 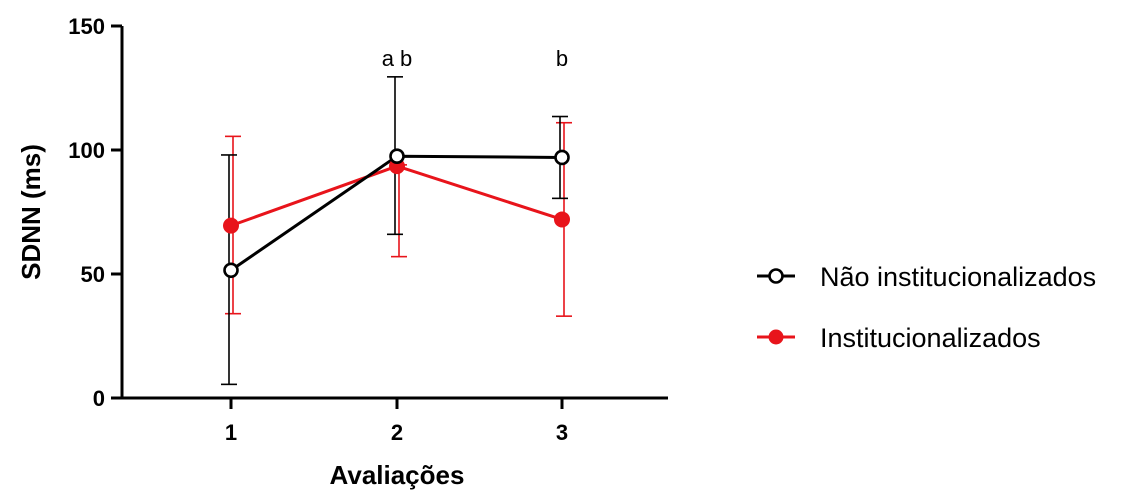 What do you see at coordinates (562, 58) in the screenshot?
I see `significance-annotation: b` at bounding box center [562, 58].